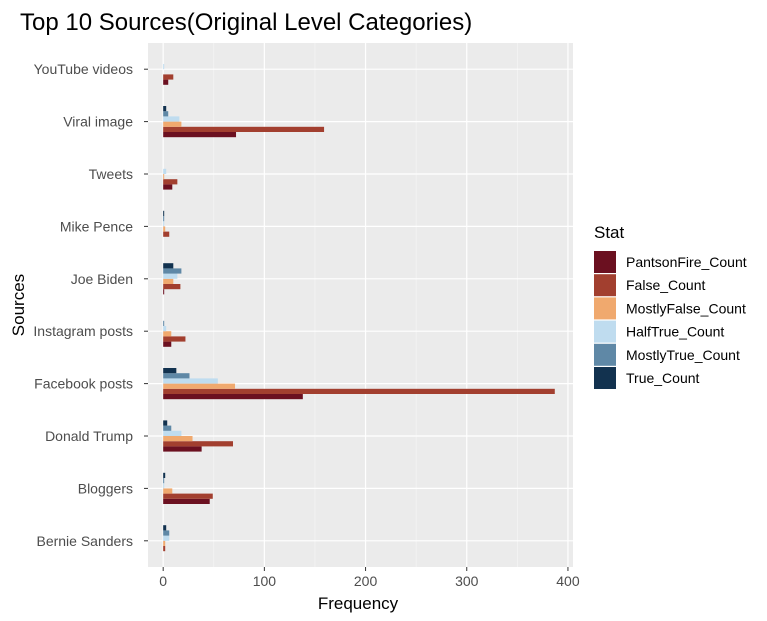 Image resolution: width=767 pixels, height=621 pixels. I want to click on legend-label: False_Count, so click(665, 285).